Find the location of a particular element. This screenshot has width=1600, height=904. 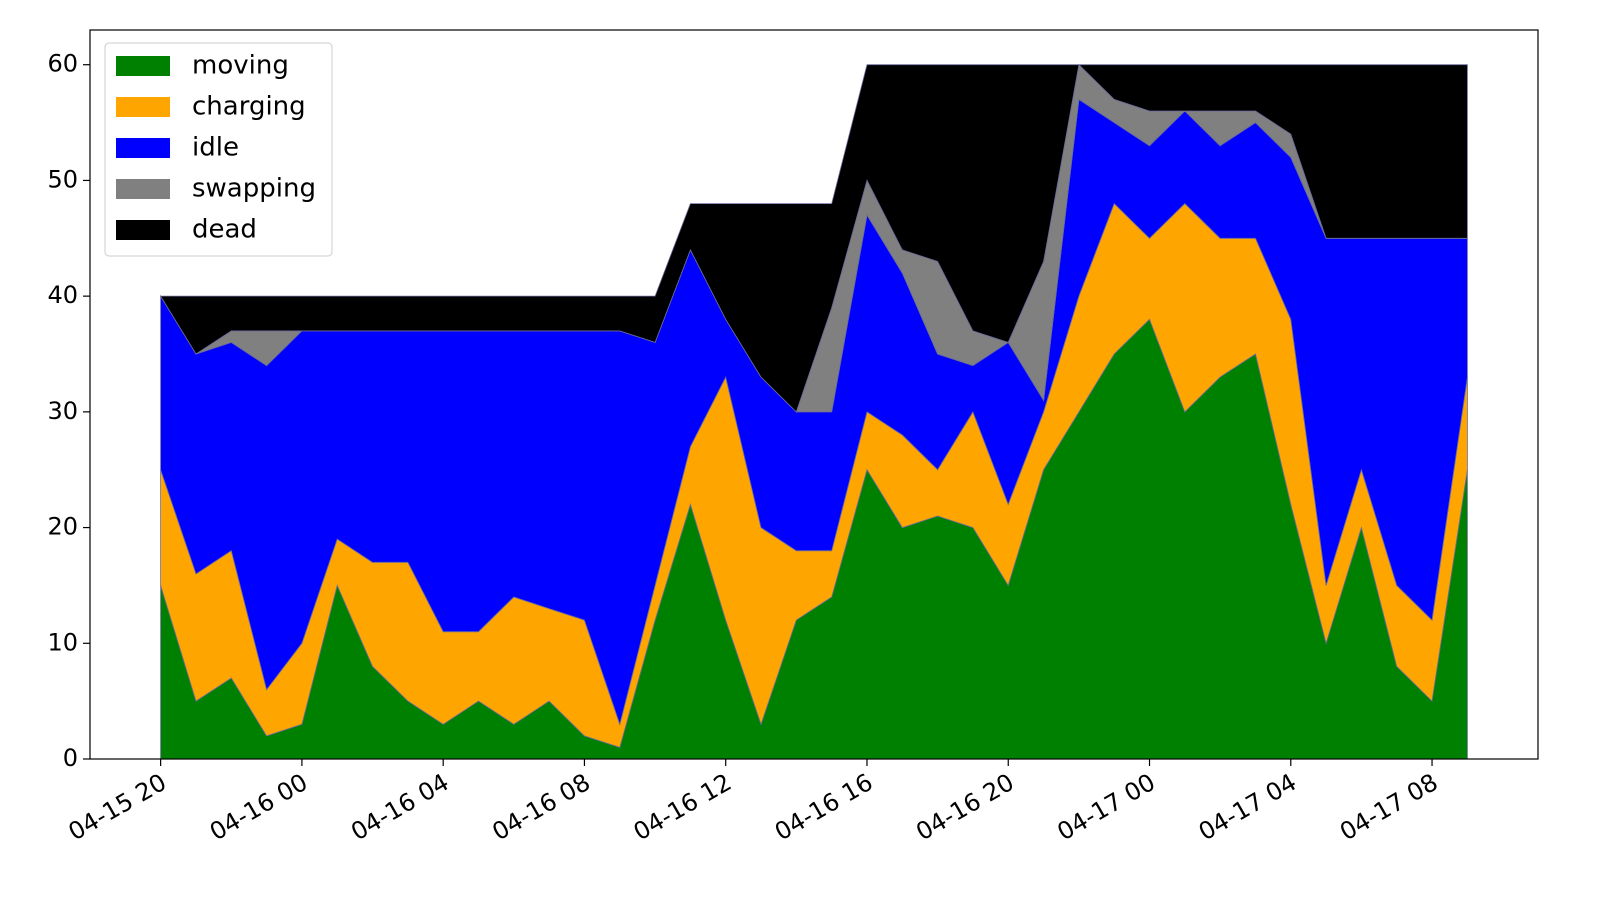

x-tick-label: 04-16 04 is located at coordinates (399, 807).